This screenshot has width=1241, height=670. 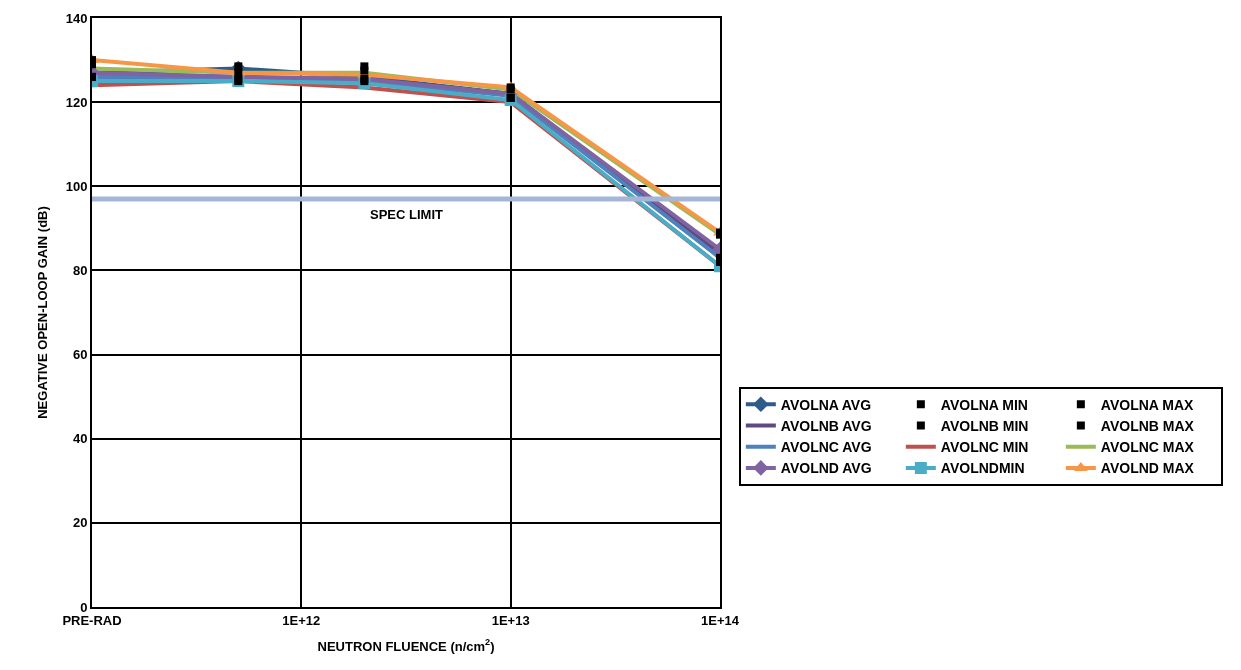 I want to click on ref-line-label: SPEC LIMIT, so click(x=407, y=214).